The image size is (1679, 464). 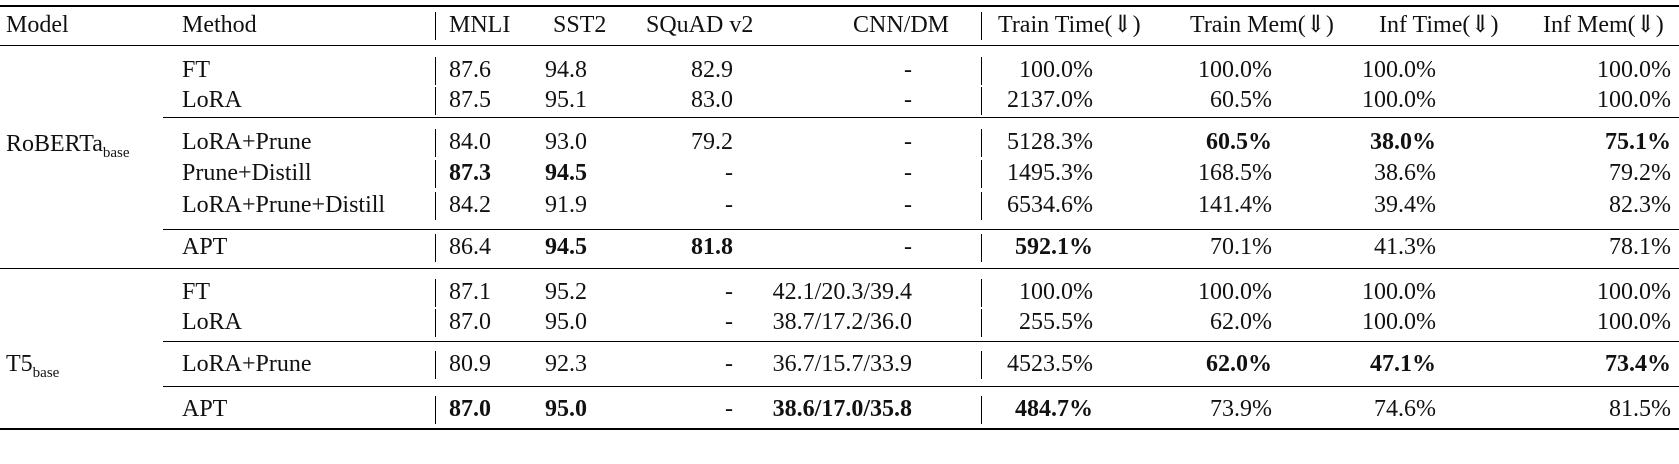 What do you see at coordinates (1241, 247) in the screenshot?
I see `cell-train-mem: 70.1%` at bounding box center [1241, 247].